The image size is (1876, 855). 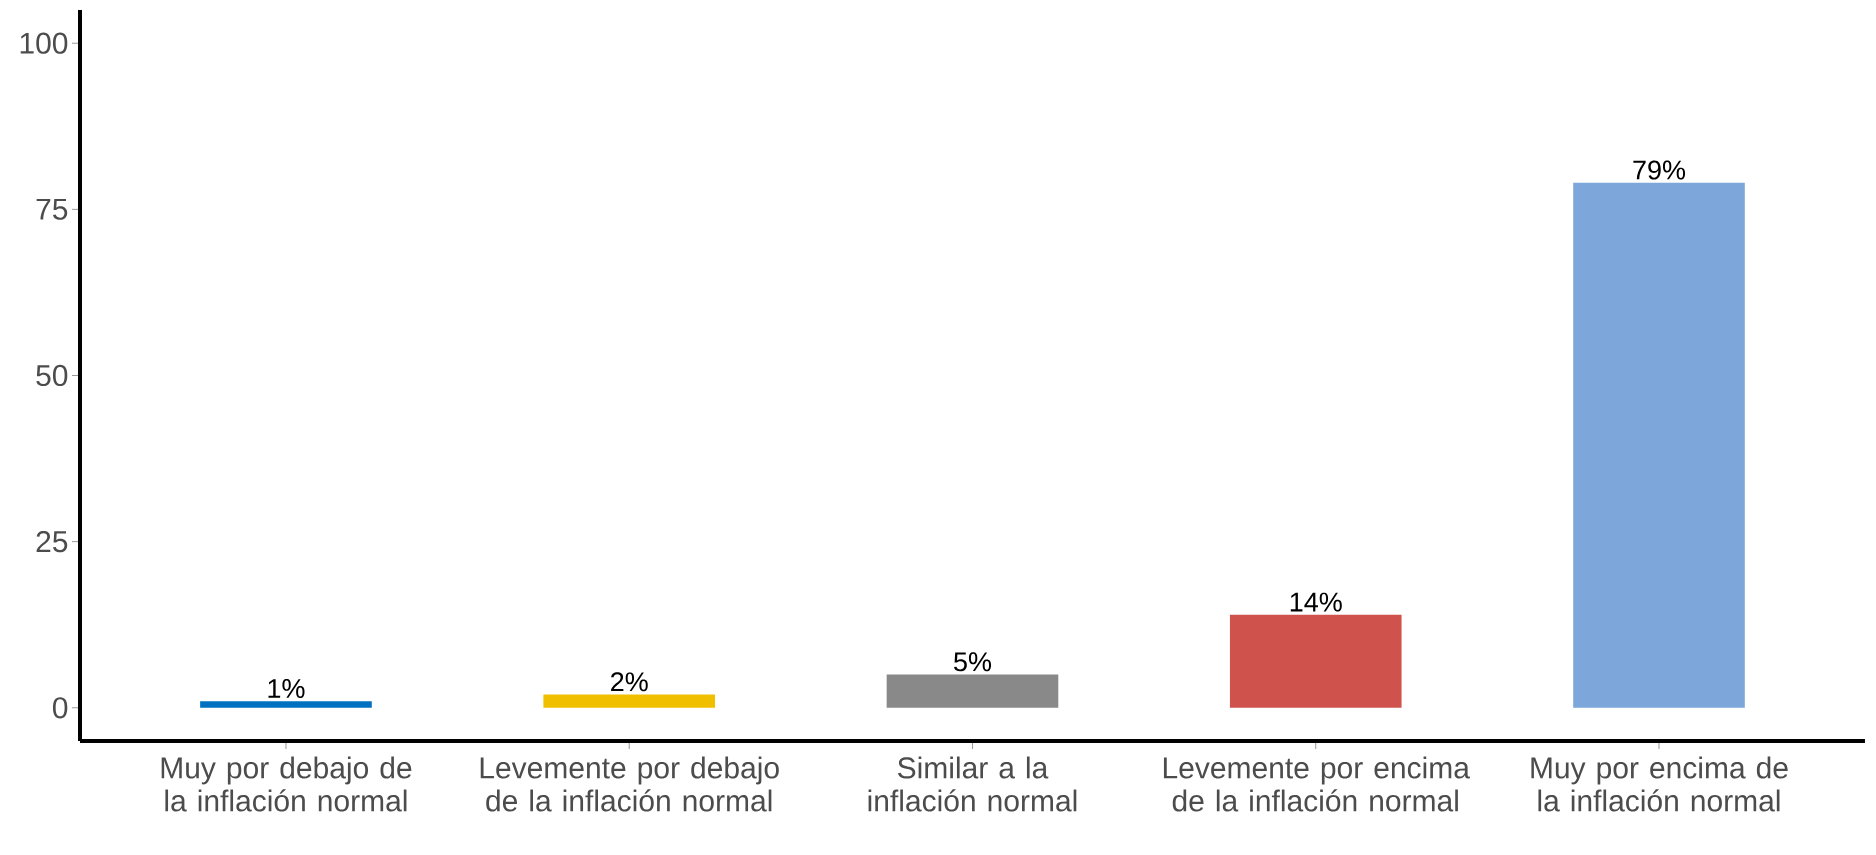 What do you see at coordinates (52, 209) in the screenshot?
I see `y-tick-label: 75` at bounding box center [52, 209].